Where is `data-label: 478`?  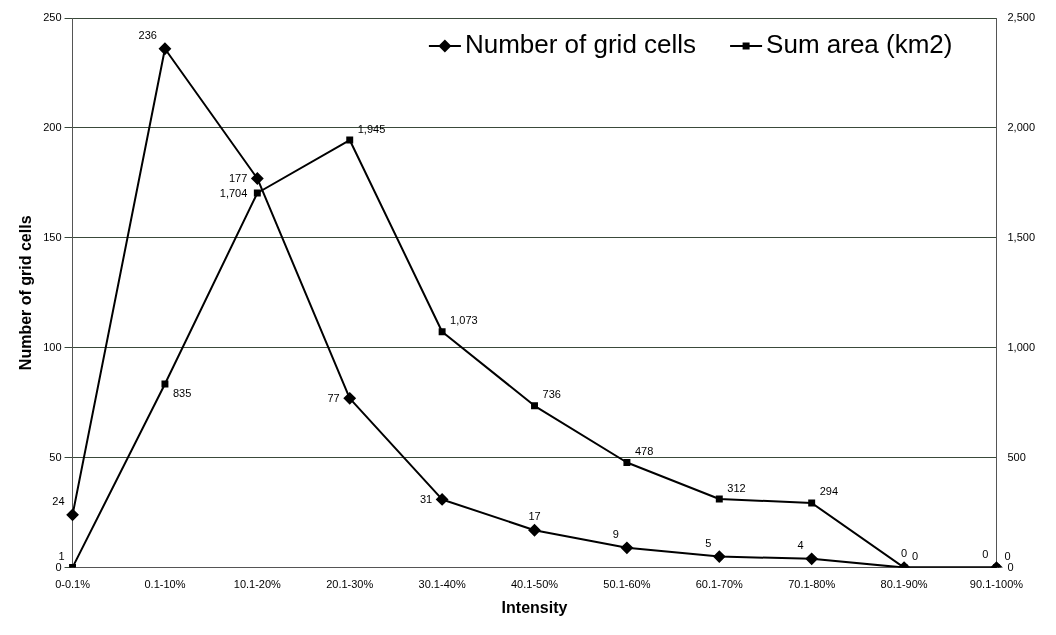
data-label: 478 is located at coordinates (644, 451).